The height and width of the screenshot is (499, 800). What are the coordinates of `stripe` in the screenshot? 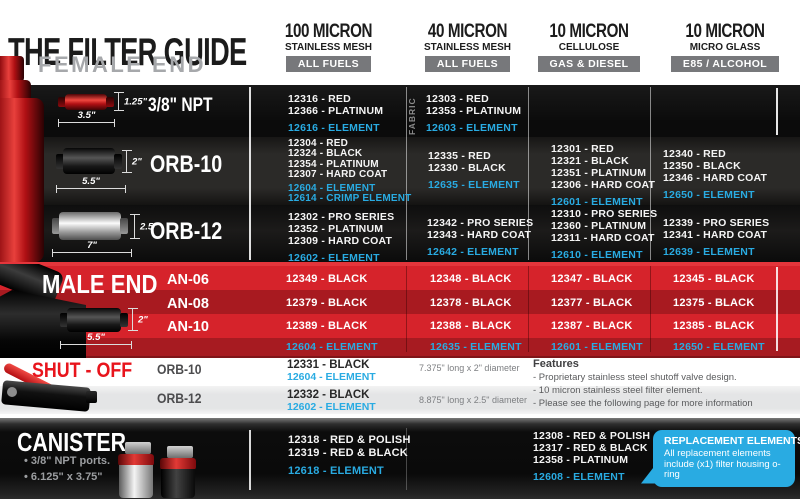 It's located at (400, 357).